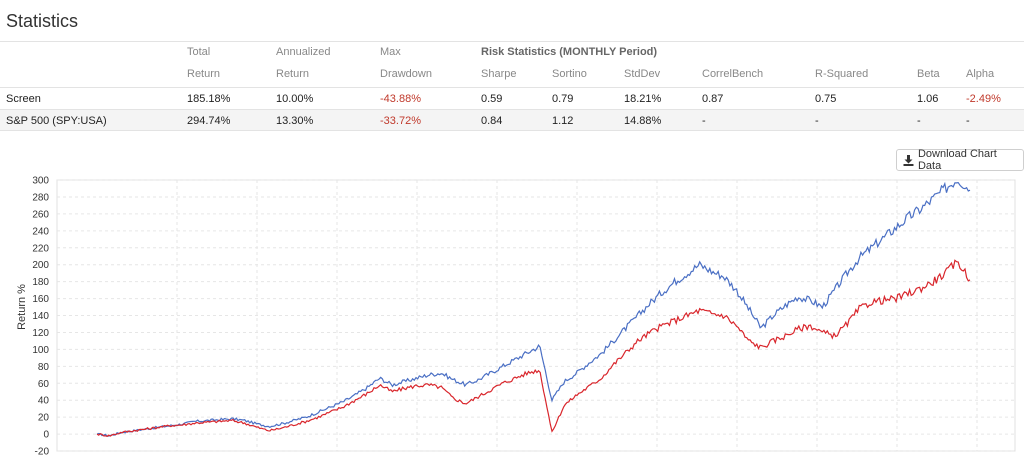  I want to click on row-max-drawdown: -33.72%, so click(400, 121).